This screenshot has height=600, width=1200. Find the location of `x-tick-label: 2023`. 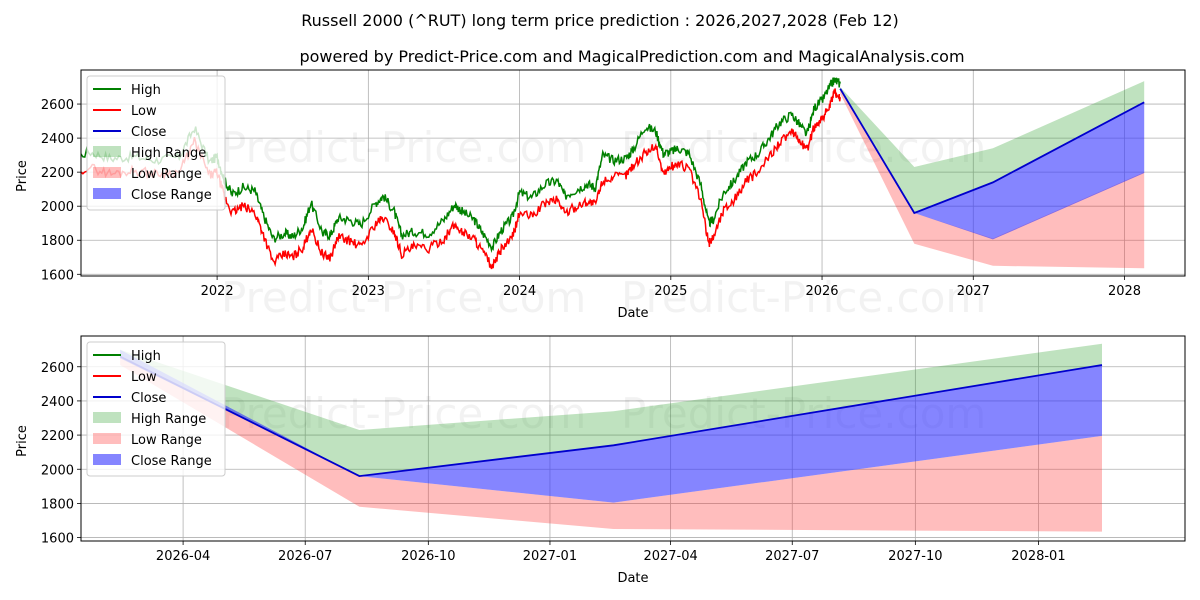

x-tick-label: 2023 is located at coordinates (368, 291).